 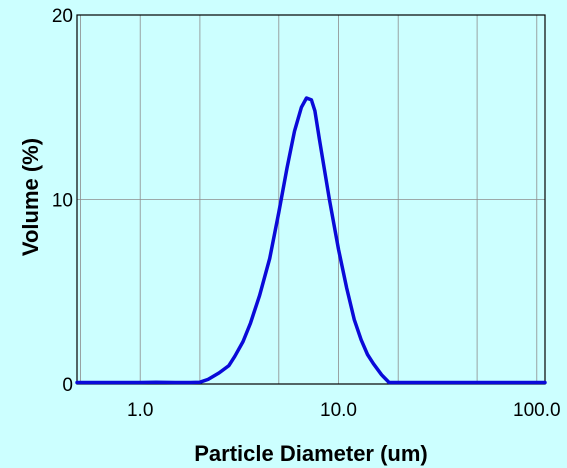 What do you see at coordinates (537, 410) in the screenshot?
I see `x-tick-label: 100.0` at bounding box center [537, 410].